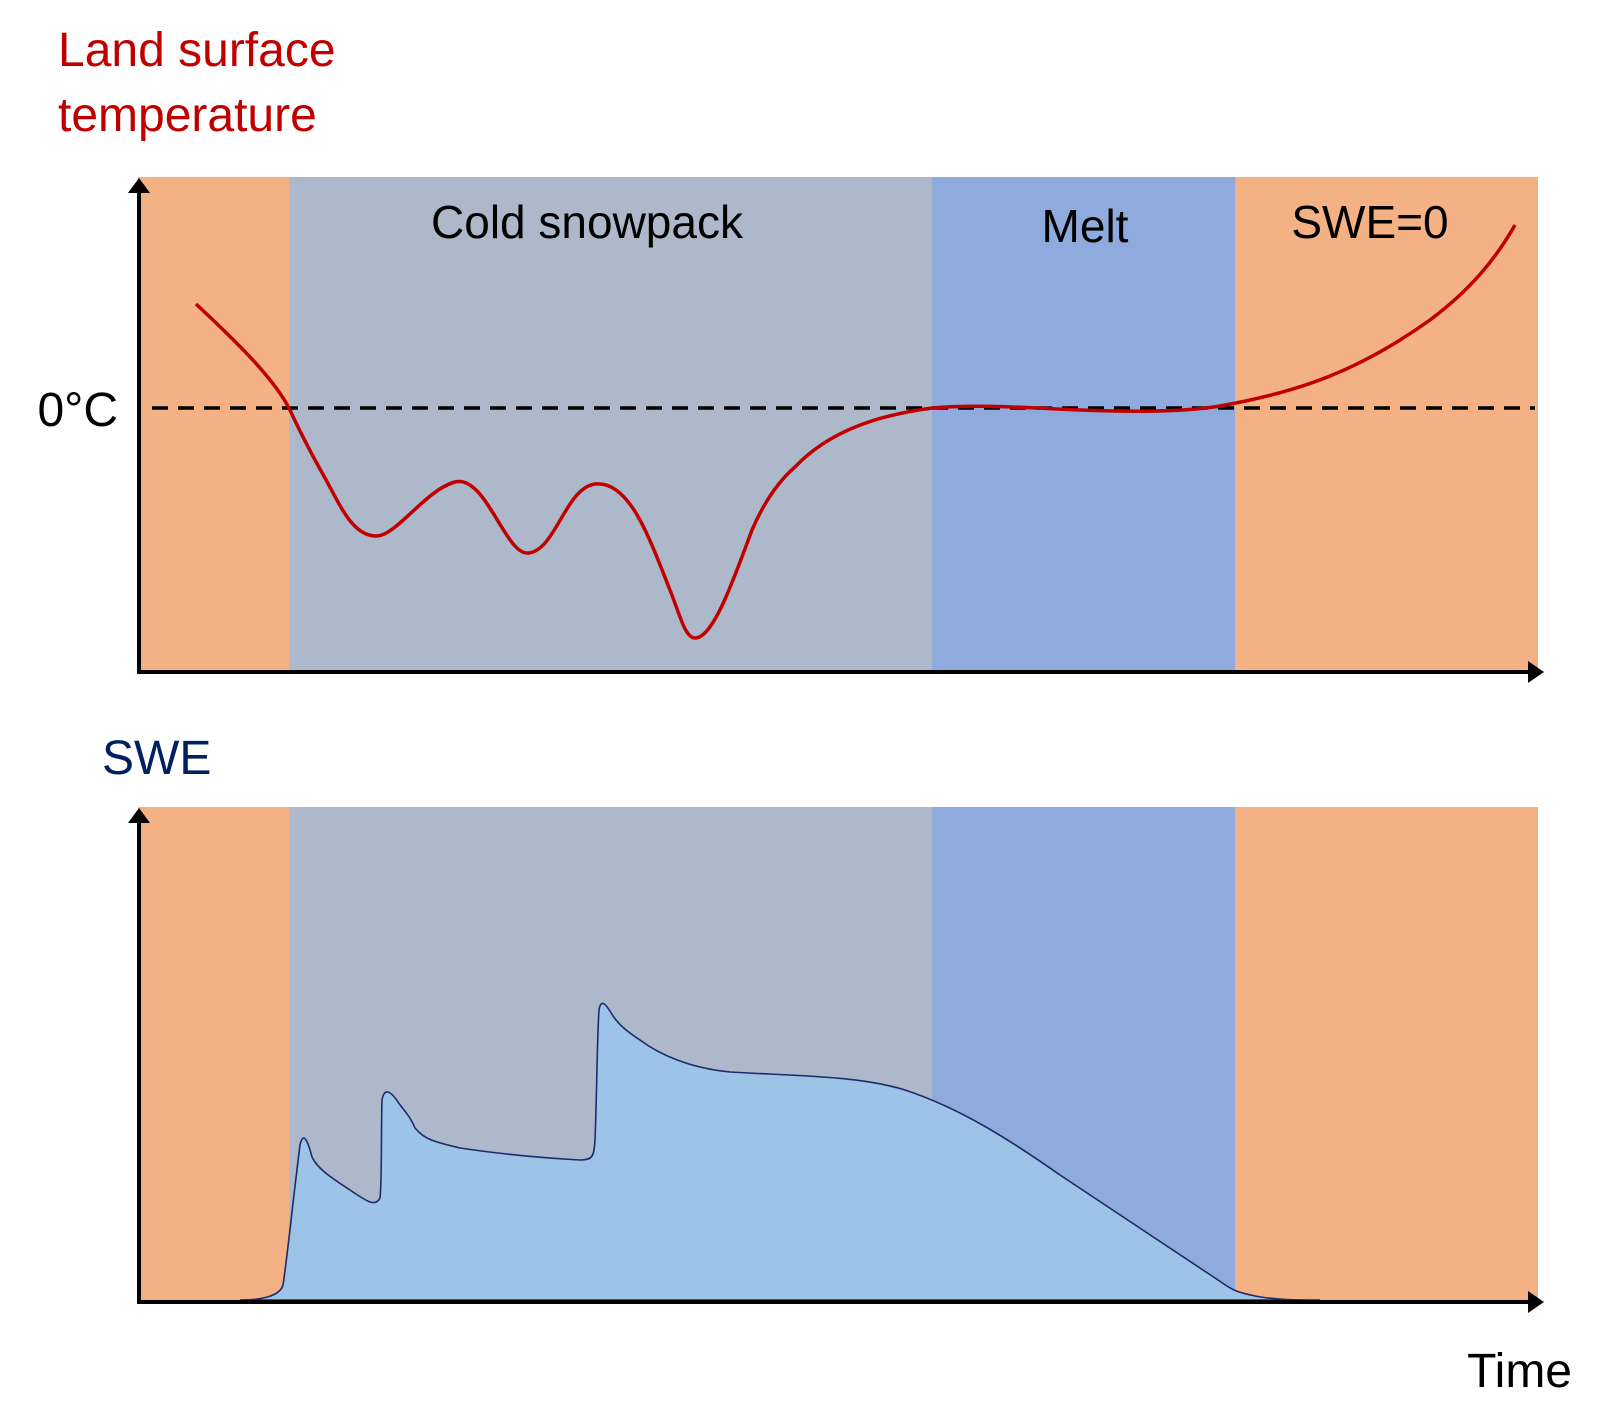 This screenshot has height=1427, width=1600. Describe the element at coordinates (1083, 425) in the screenshot. I see `phase-band-melt` at that location.